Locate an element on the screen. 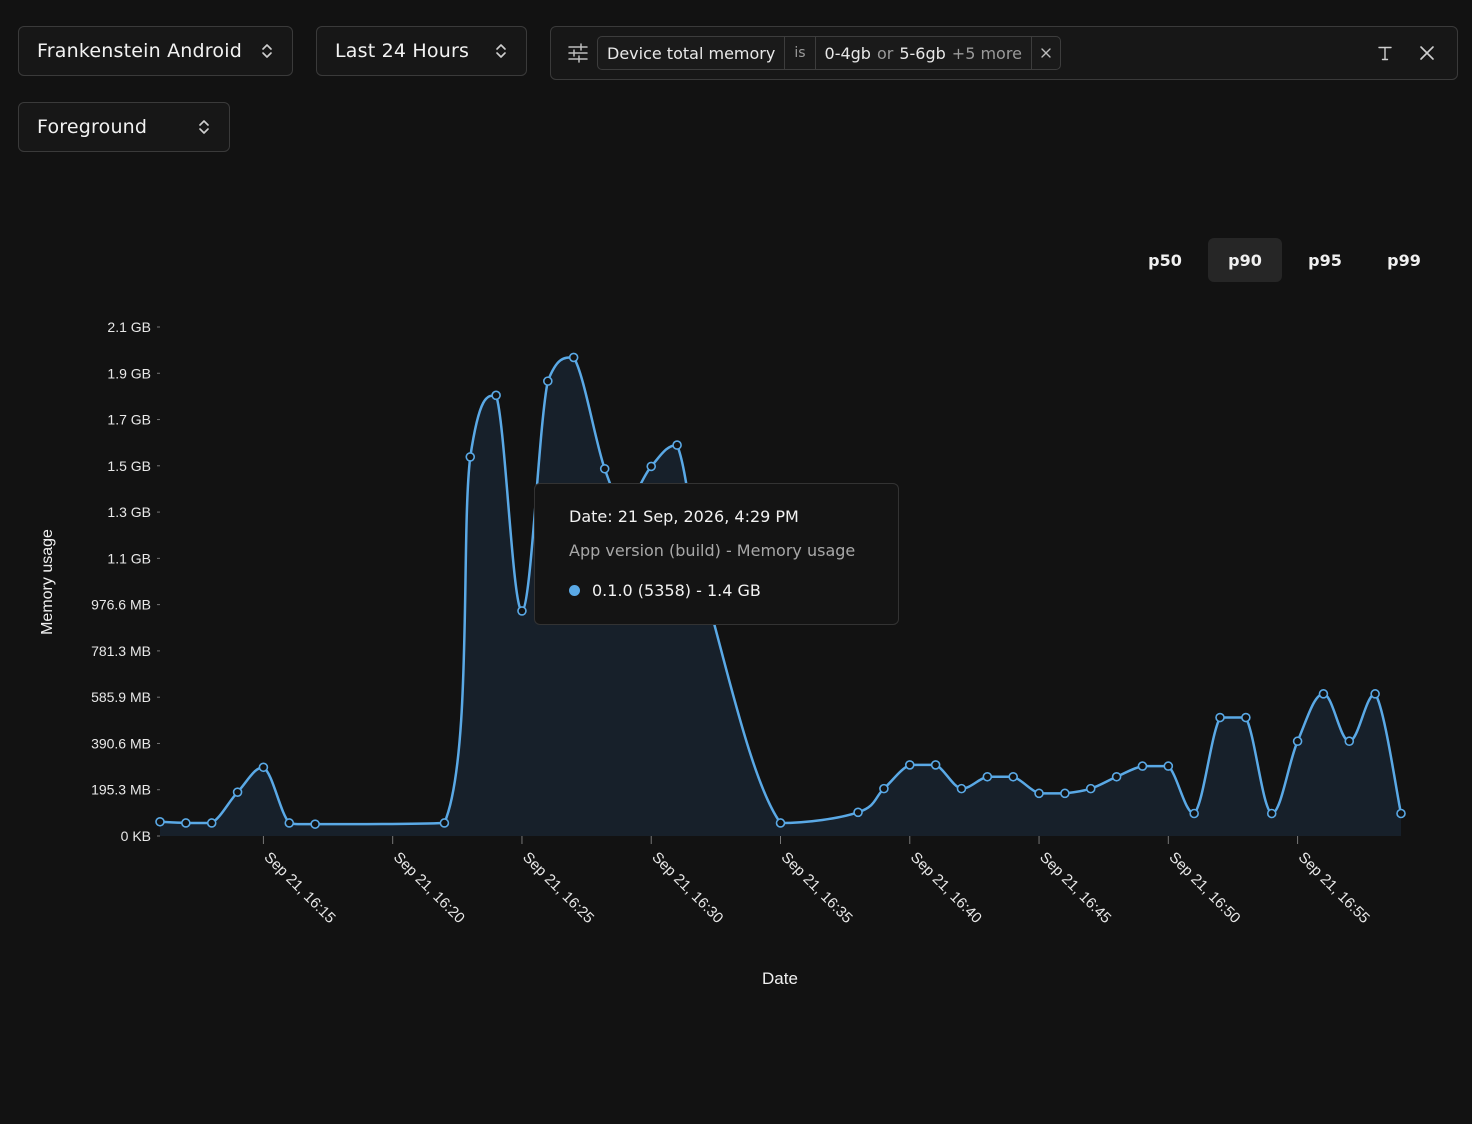  filter-value-2: 5-6gb is located at coordinates (922, 53).